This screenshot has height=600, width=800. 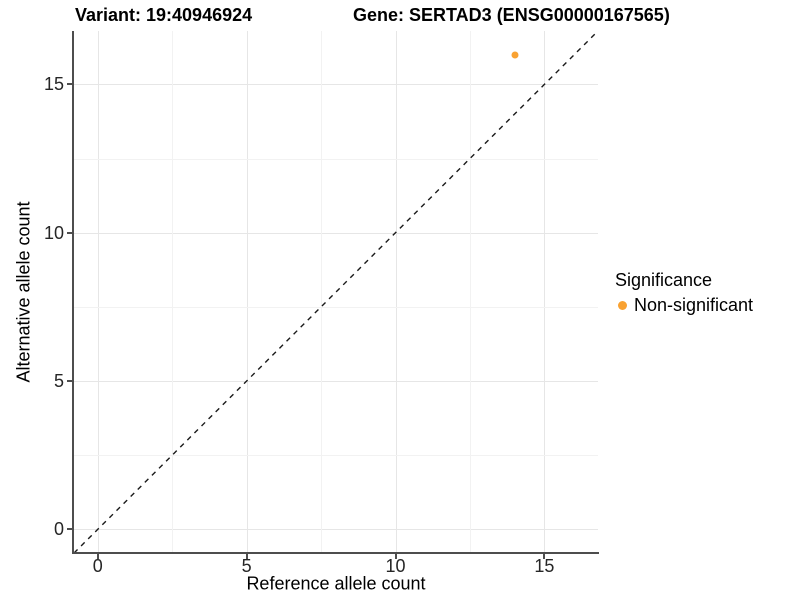 I want to click on legend-item: Non-significant, so click(x=705, y=305).